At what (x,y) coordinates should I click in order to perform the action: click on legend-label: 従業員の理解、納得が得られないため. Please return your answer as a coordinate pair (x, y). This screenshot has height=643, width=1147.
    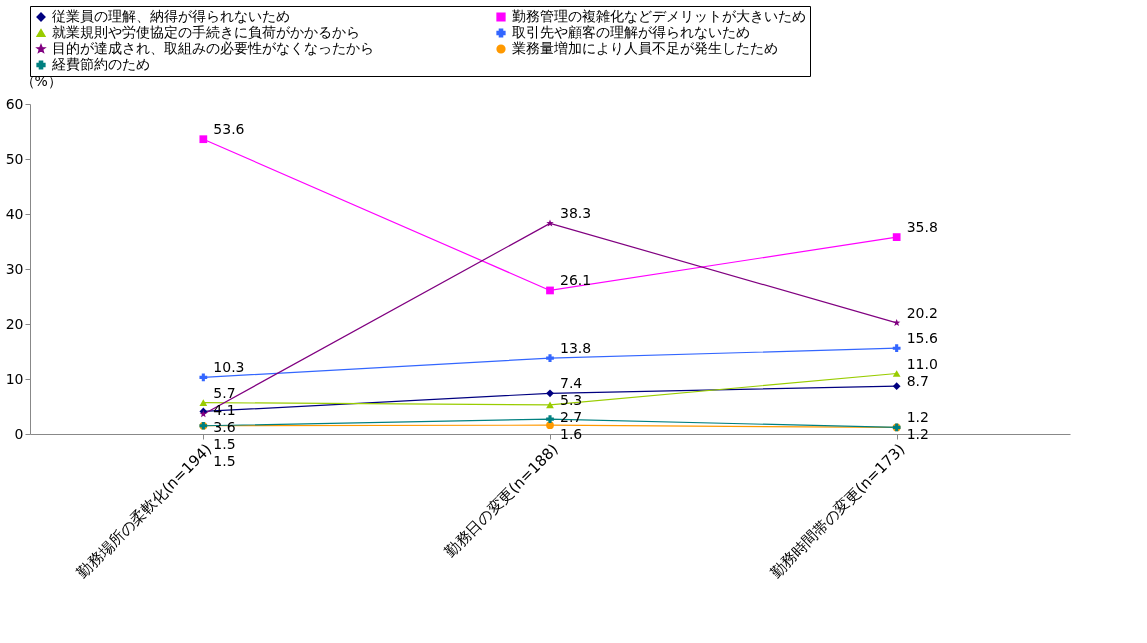
    Looking at the image, I should click on (171, 16).